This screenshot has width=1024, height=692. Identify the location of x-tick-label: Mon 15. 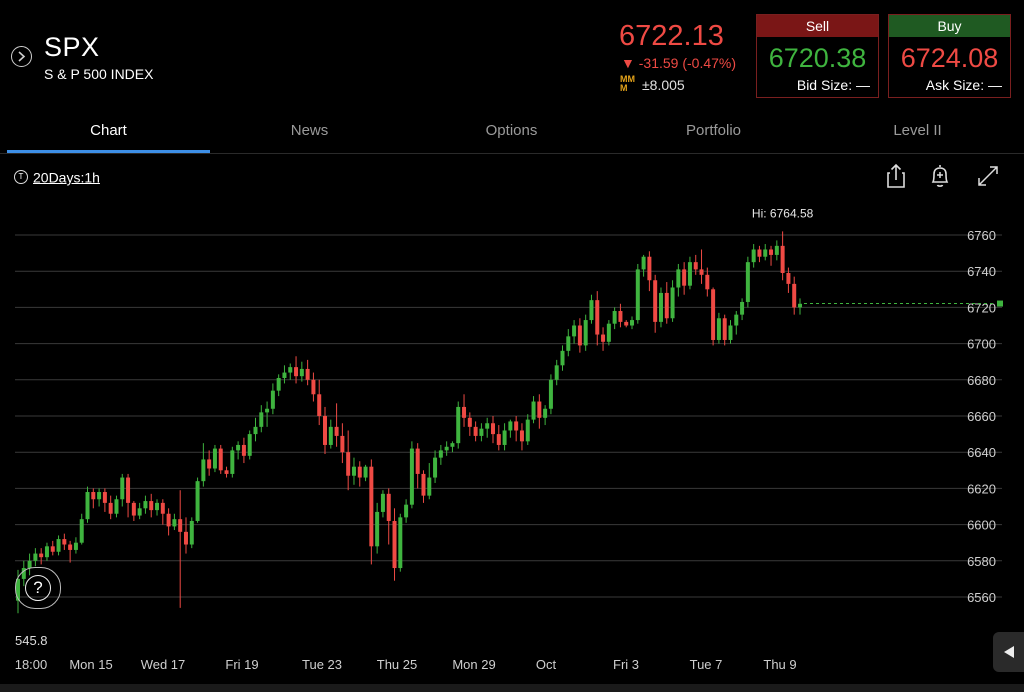
(90, 664).